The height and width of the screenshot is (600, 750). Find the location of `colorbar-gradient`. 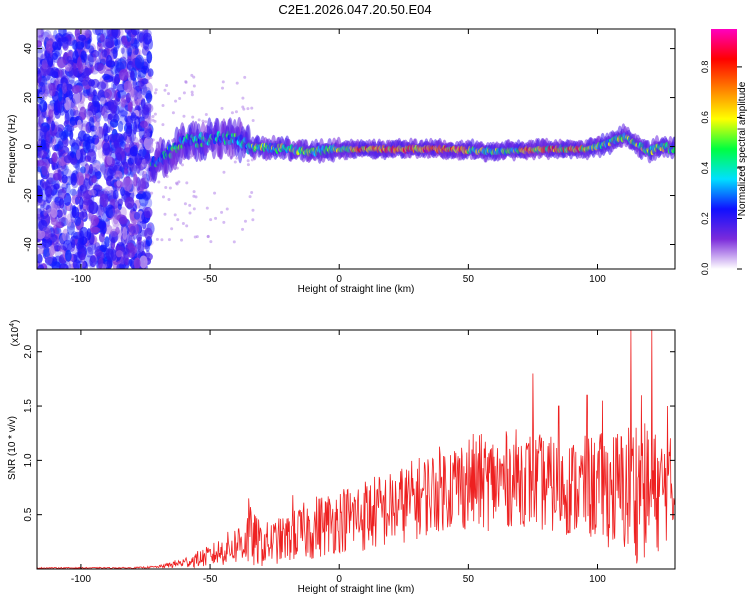

colorbar-gradient is located at coordinates (724, 149).